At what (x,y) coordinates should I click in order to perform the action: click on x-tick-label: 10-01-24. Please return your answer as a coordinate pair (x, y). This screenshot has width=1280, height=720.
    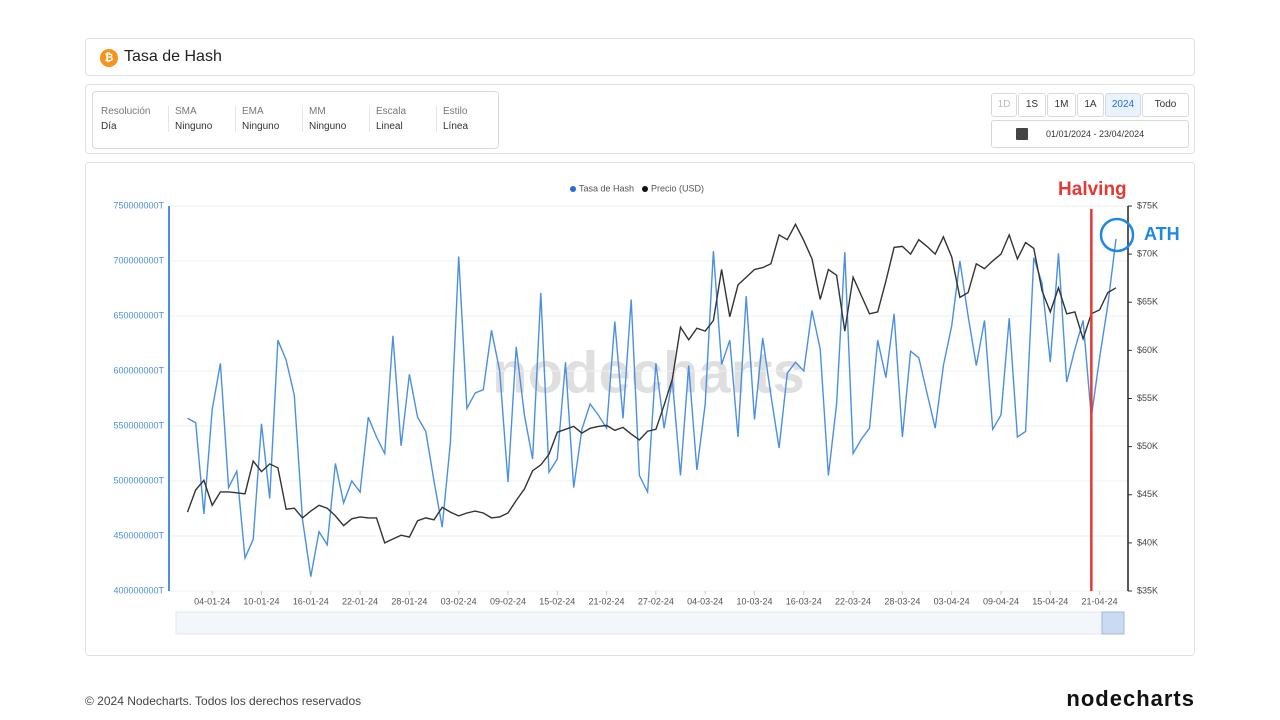
    Looking at the image, I should click on (261, 601).